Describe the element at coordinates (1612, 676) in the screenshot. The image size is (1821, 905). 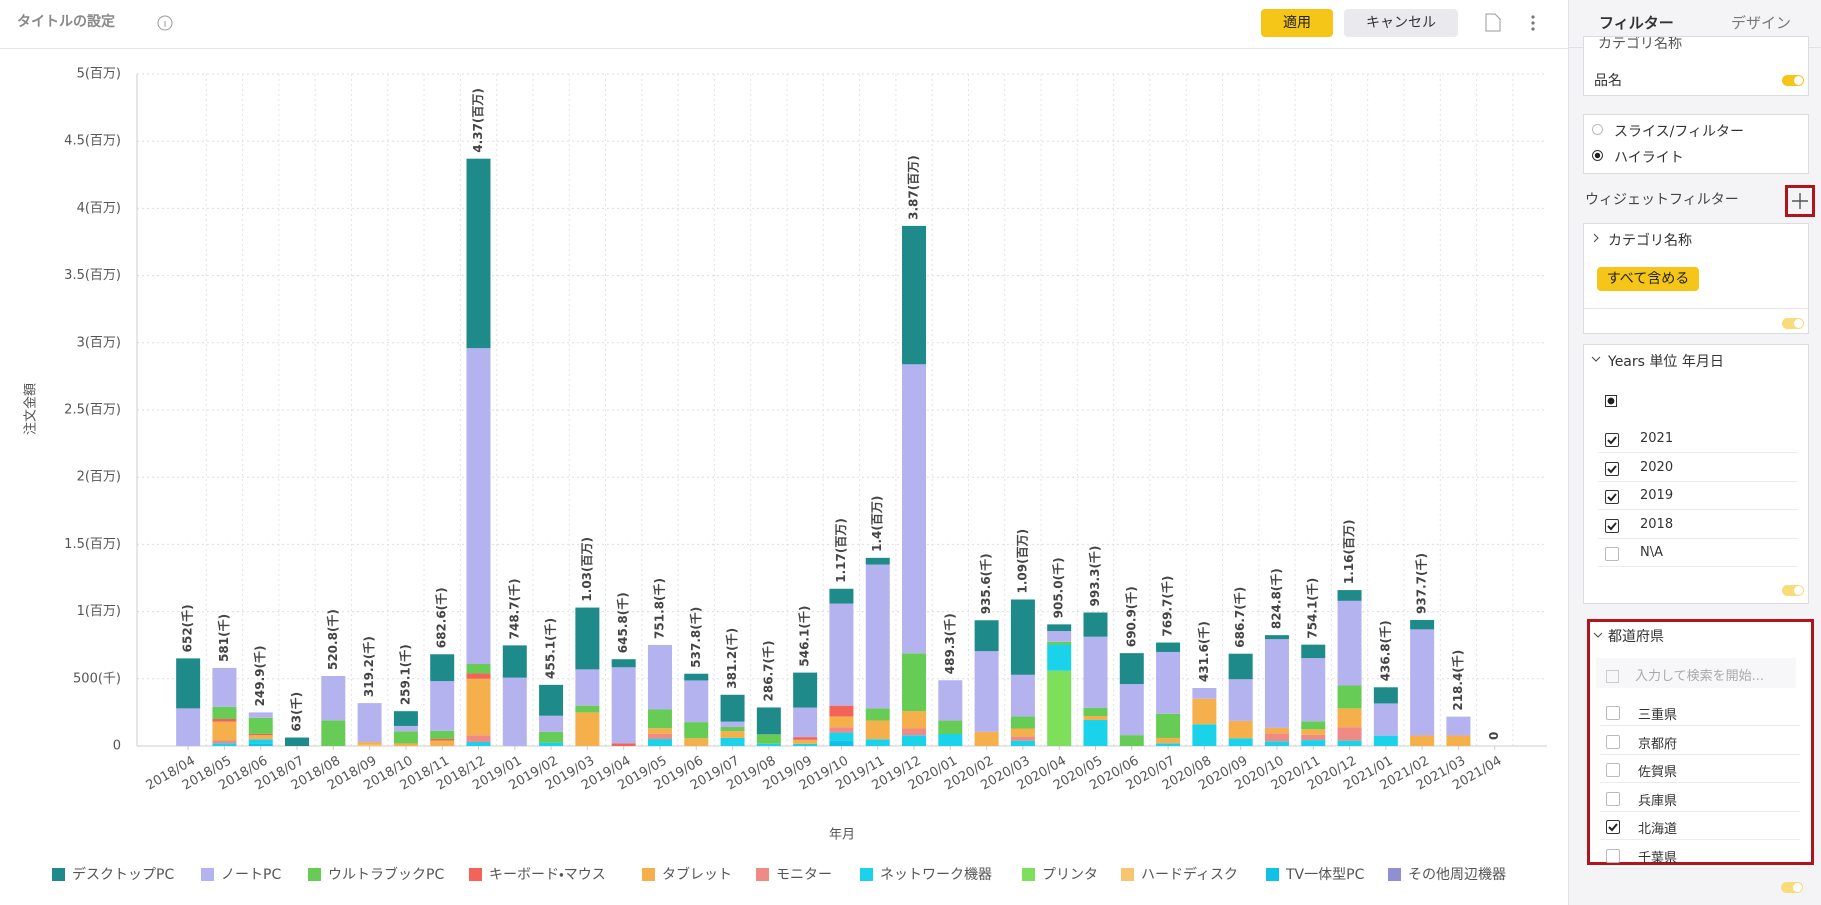
I see `search-checkbox` at that location.